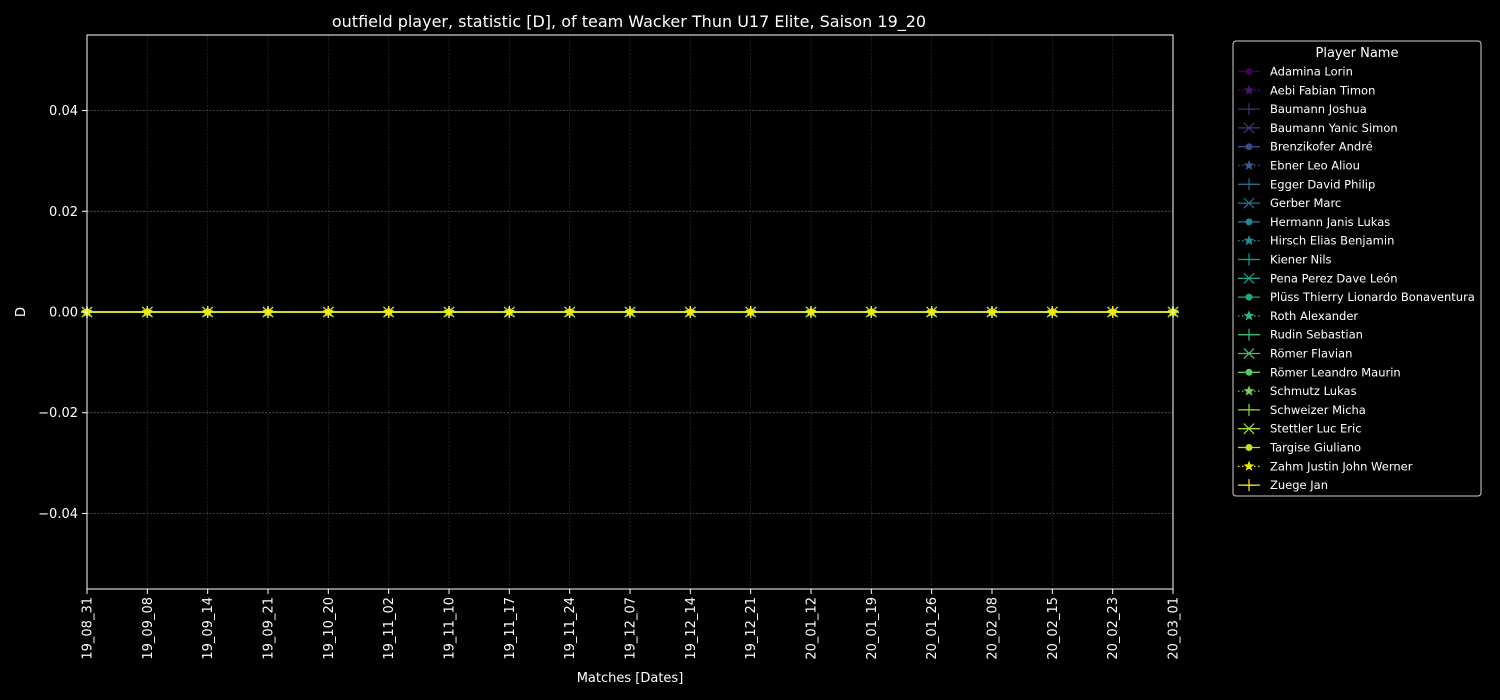 The height and width of the screenshot is (700, 1500). What do you see at coordinates (1318, 410) in the screenshot?
I see `legend-label: Schweizer Micha` at bounding box center [1318, 410].